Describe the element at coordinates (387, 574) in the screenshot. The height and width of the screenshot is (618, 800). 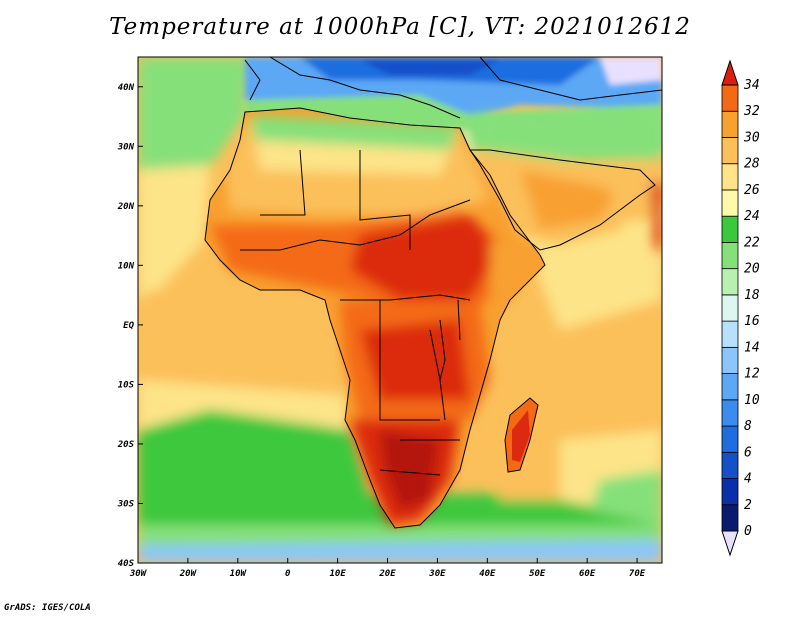
I see `lon-tick-label: 20E` at that location.